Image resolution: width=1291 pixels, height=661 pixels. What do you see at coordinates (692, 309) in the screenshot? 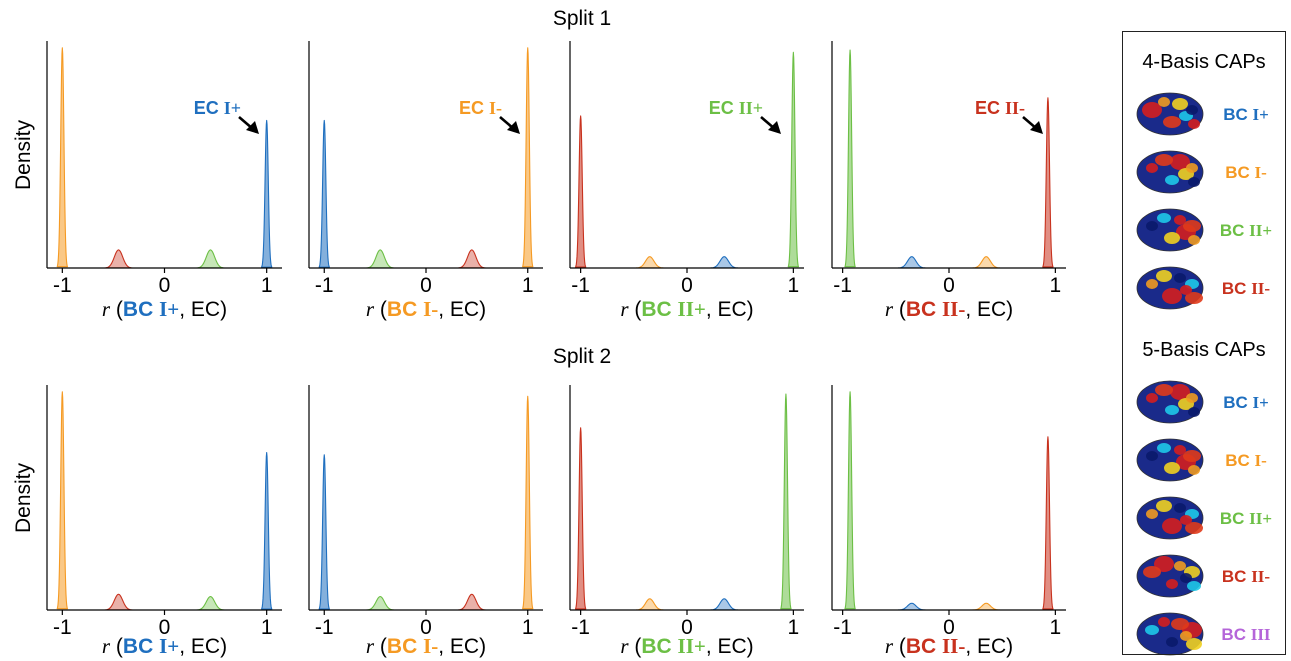
I see `x-axis-label-bc-num: II+` at bounding box center [692, 309].